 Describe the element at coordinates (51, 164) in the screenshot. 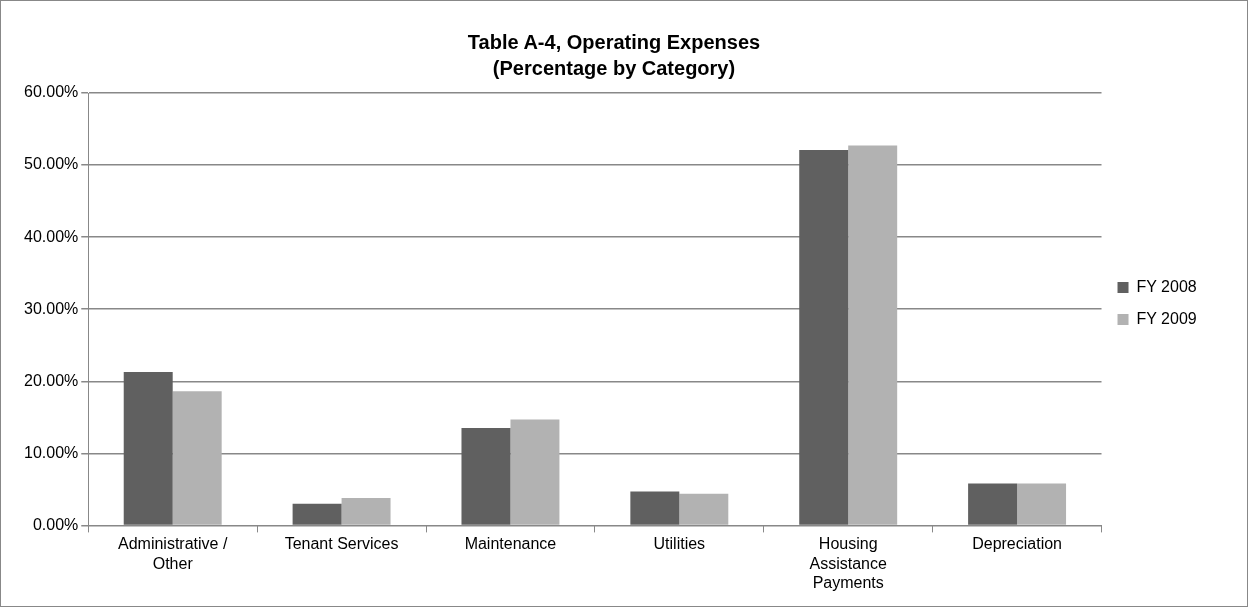

I see `y-tick-label: 50.00%` at that location.